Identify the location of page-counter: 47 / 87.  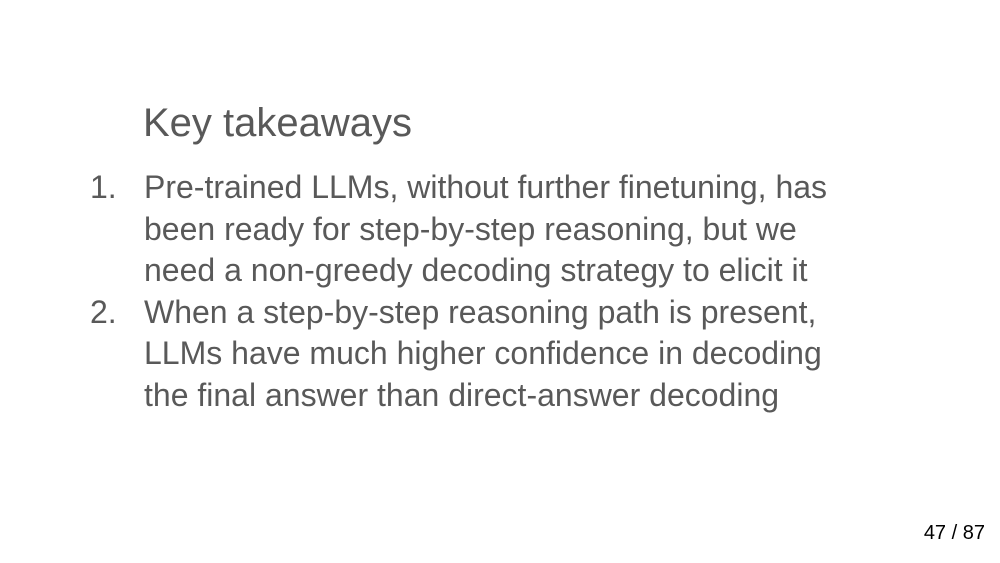
(954, 533).